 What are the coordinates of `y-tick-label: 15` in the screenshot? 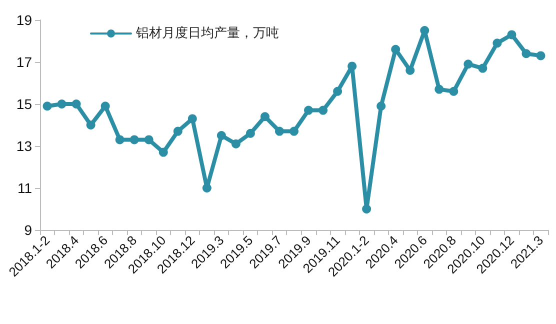 It's located at (24, 104).